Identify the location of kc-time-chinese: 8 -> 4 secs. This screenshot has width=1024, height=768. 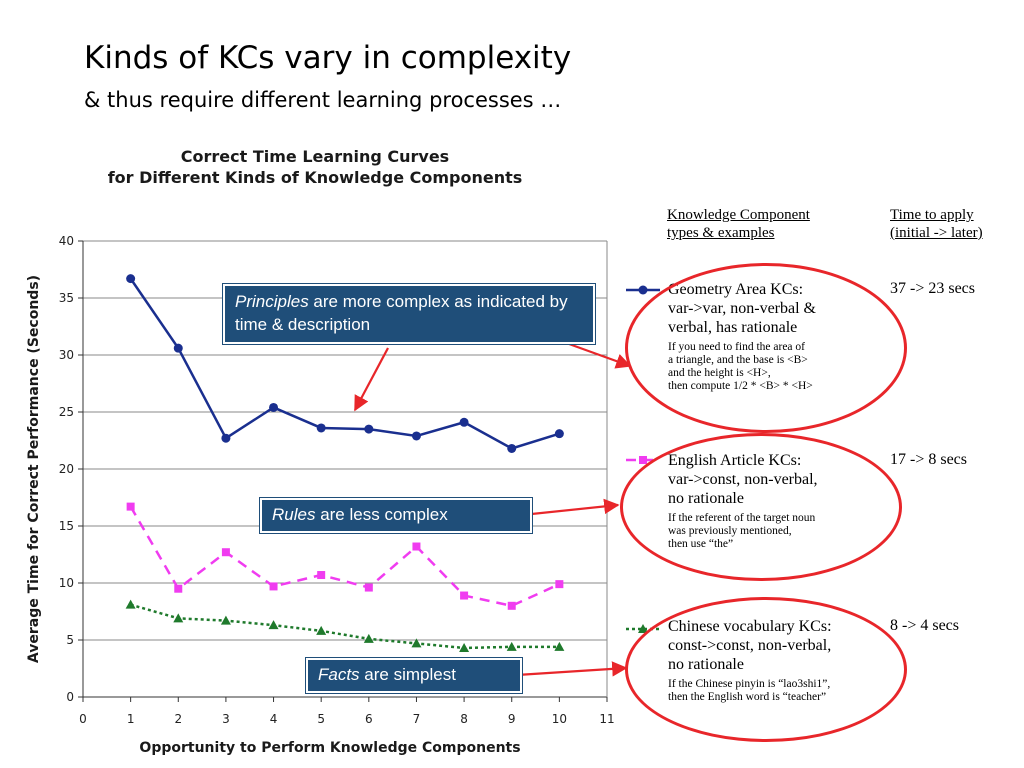
(925, 625).